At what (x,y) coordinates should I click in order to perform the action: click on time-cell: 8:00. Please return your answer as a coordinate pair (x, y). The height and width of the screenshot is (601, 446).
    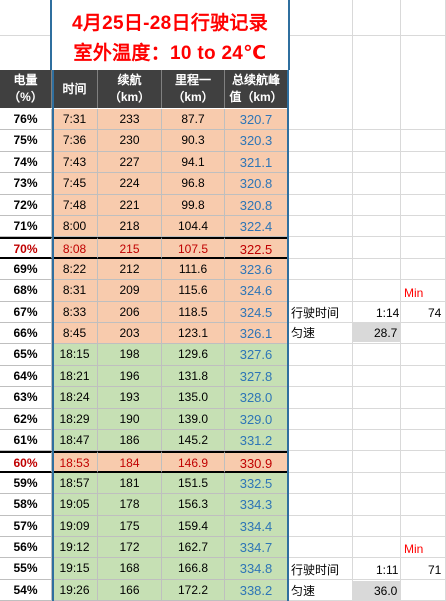
    Looking at the image, I should click on (75, 227).